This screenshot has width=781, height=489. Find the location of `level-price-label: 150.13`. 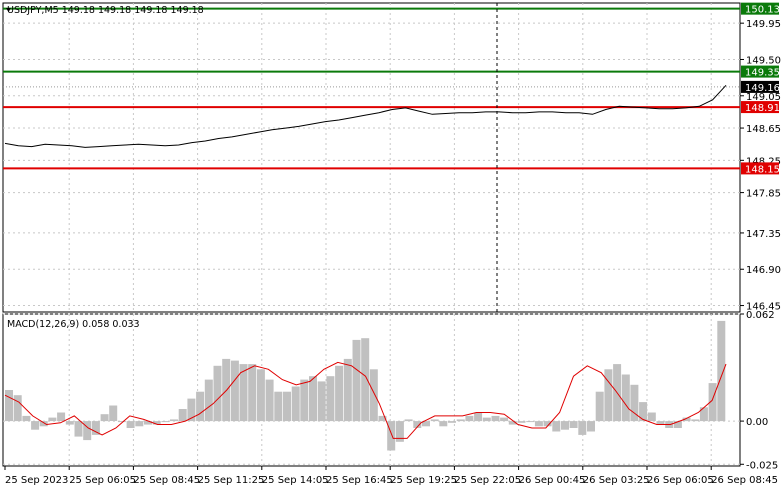

level-price-label: 150.13 is located at coordinates (762, 10).